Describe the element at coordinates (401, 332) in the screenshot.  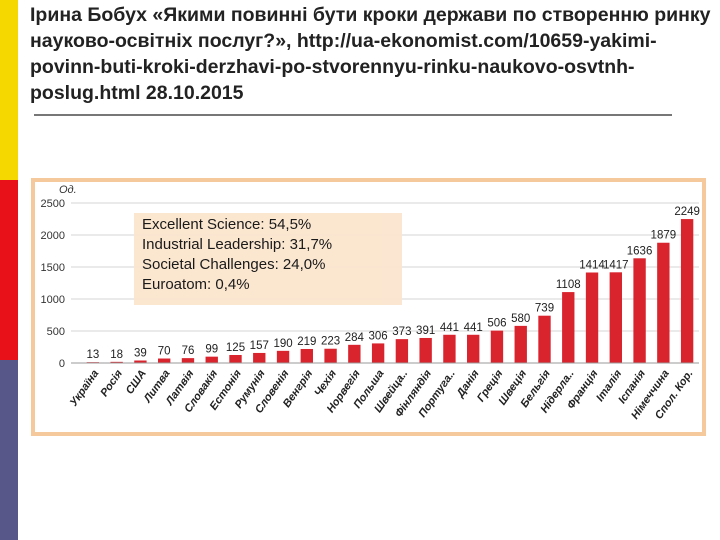
I see `bar-value-label: 373` at that location.